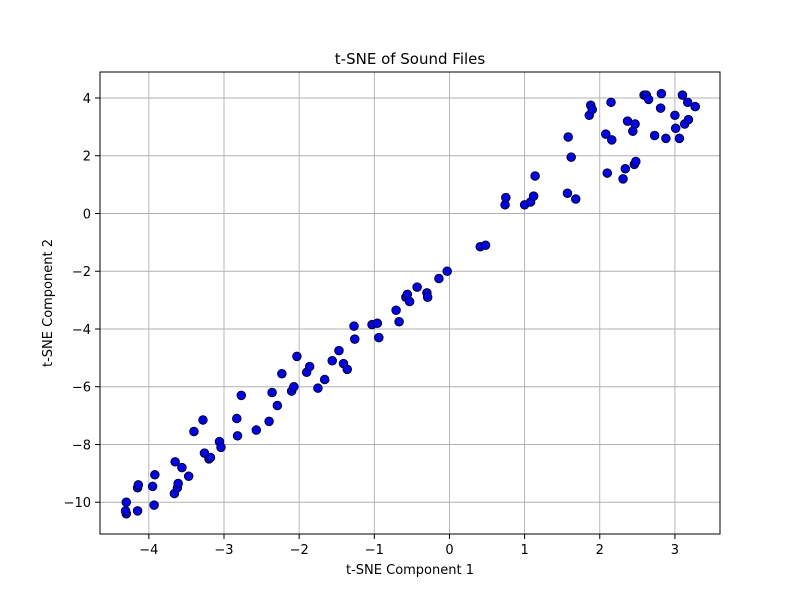  I want to click on y-tick-label: 4, so click(87, 99).